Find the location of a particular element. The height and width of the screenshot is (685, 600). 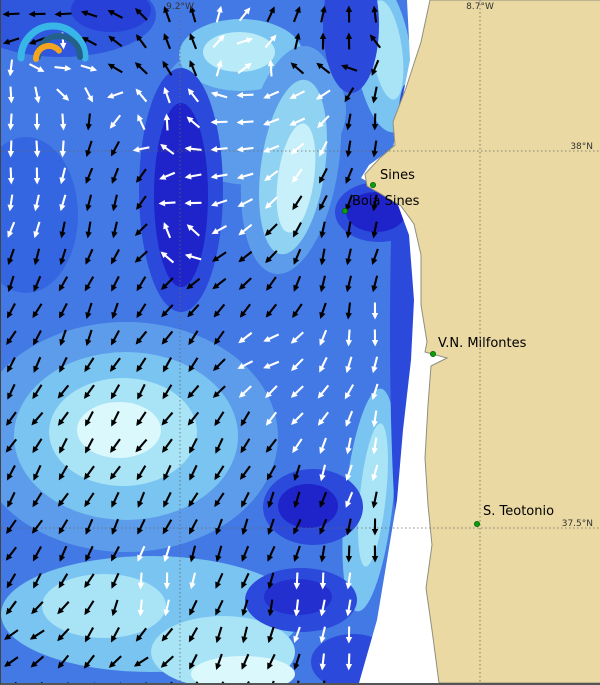

place-label-s-teotonio: S. Teotonio is located at coordinates (518, 512).